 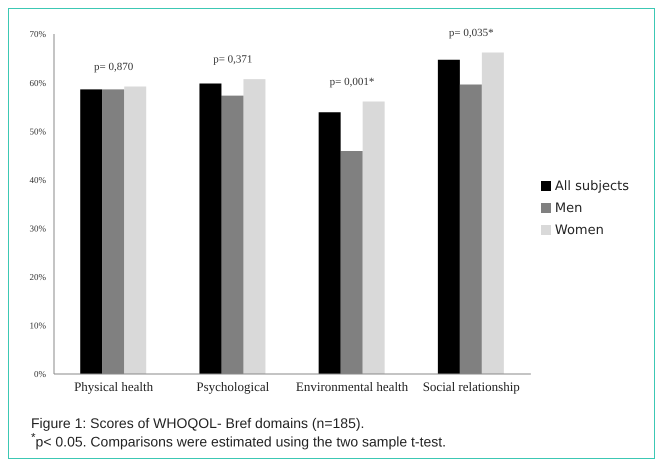 What do you see at coordinates (352, 386) in the screenshot?
I see `x-tick-label: Environmental health` at bounding box center [352, 386].